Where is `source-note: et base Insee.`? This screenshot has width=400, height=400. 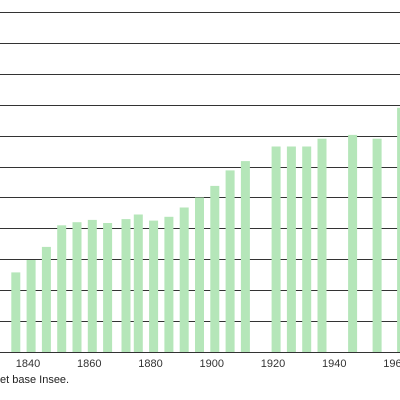 source-note: et base Insee. is located at coordinates (35, 380).